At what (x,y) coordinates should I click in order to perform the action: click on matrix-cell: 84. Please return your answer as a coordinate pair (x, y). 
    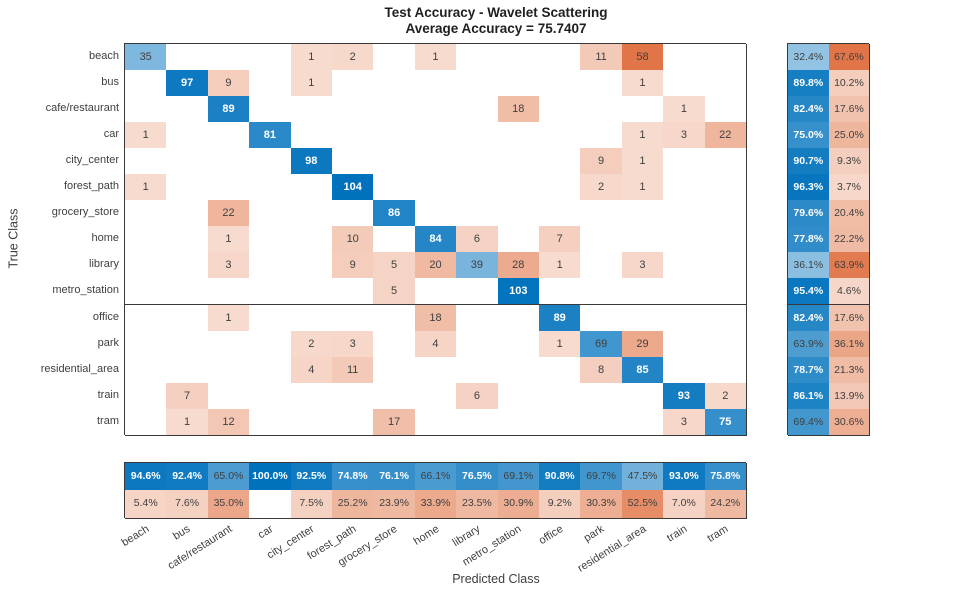
    Looking at the image, I should click on (436, 240).